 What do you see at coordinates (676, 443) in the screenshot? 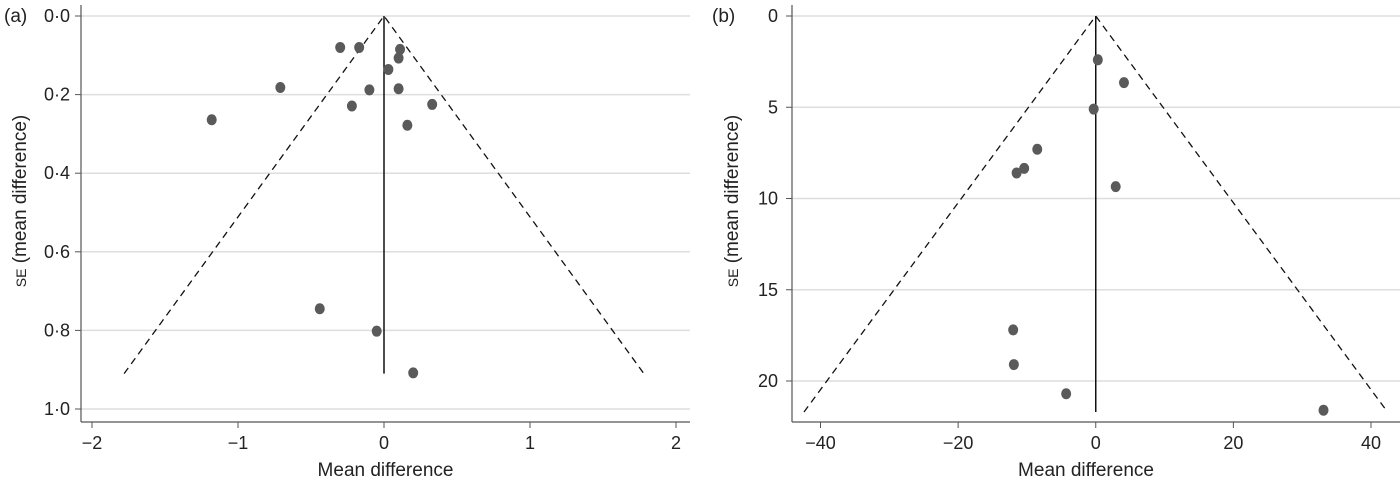
I see `x-tick-label: 2` at bounding box center [676, 443].